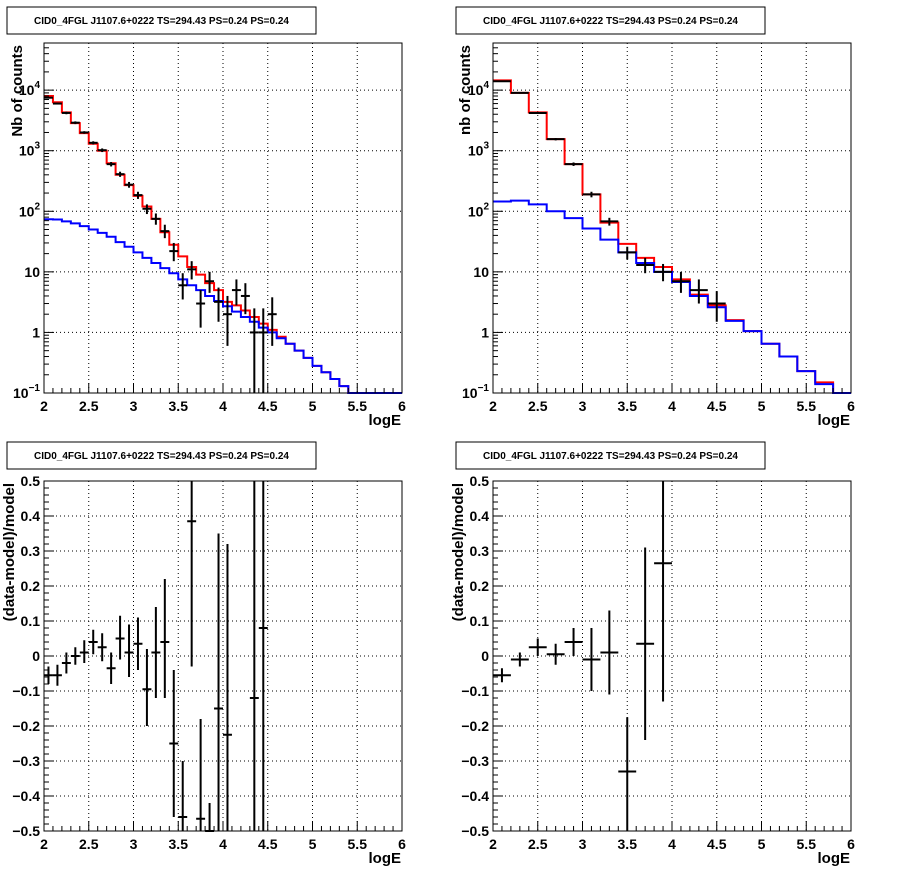 This screenshot has height=875, width=898. I want to click on y-tick-label: −0.3, so click(26, 761).